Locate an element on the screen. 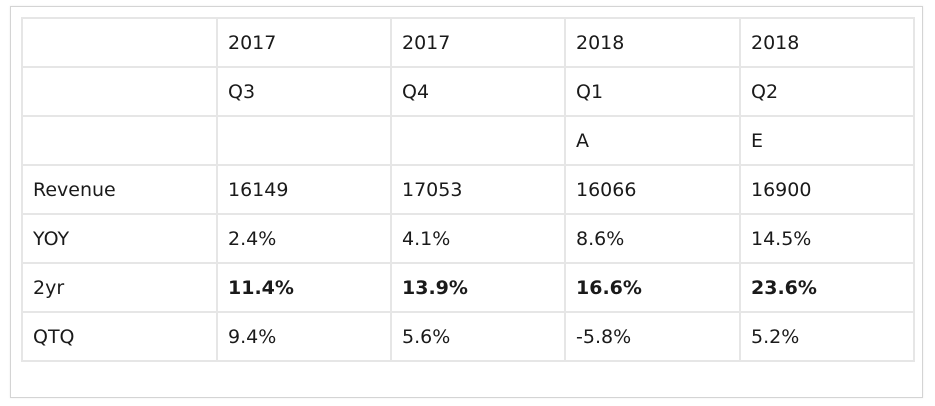  table-cell: E is located at coordinates (827, 140).